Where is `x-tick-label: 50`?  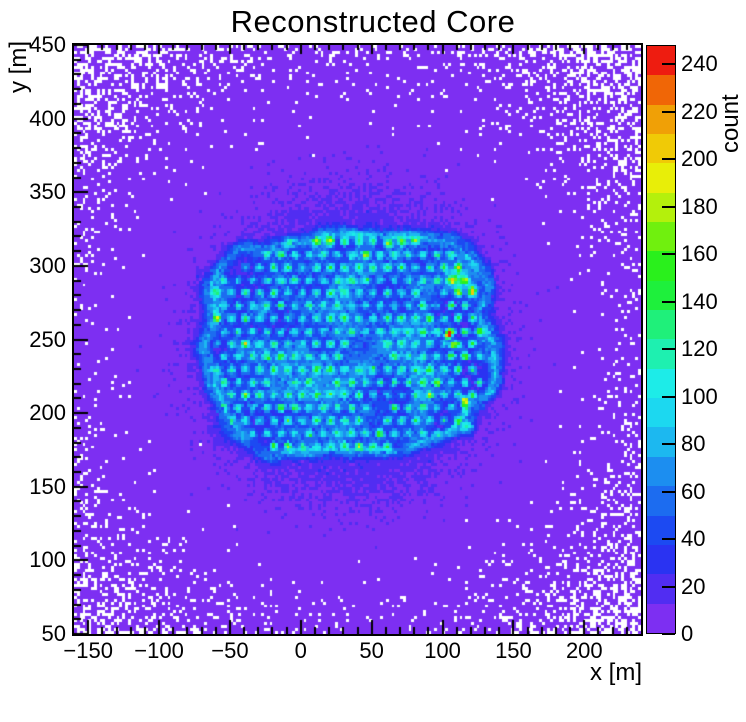 x-tick-label: 50 is located at coordinates (371, 650).